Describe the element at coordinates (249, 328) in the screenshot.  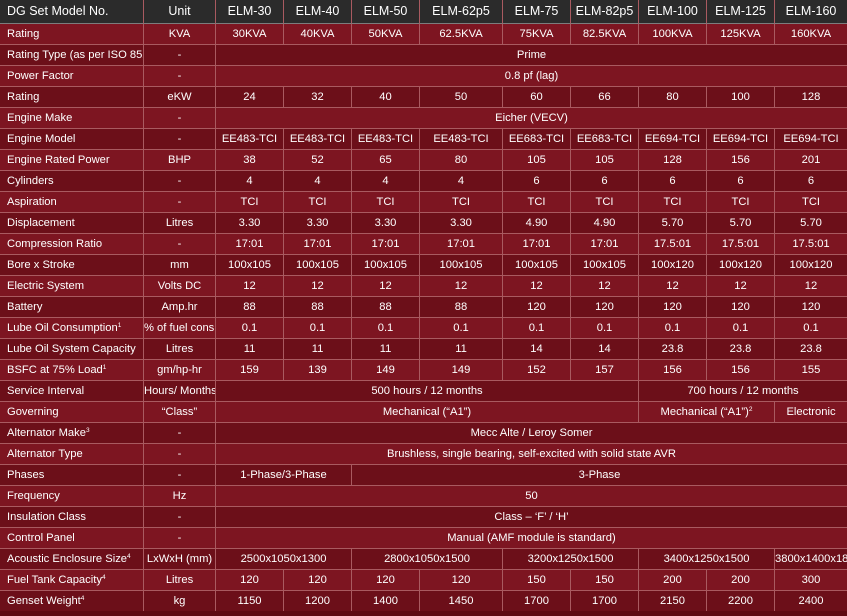
I see `value-text: 0.1` at that location.